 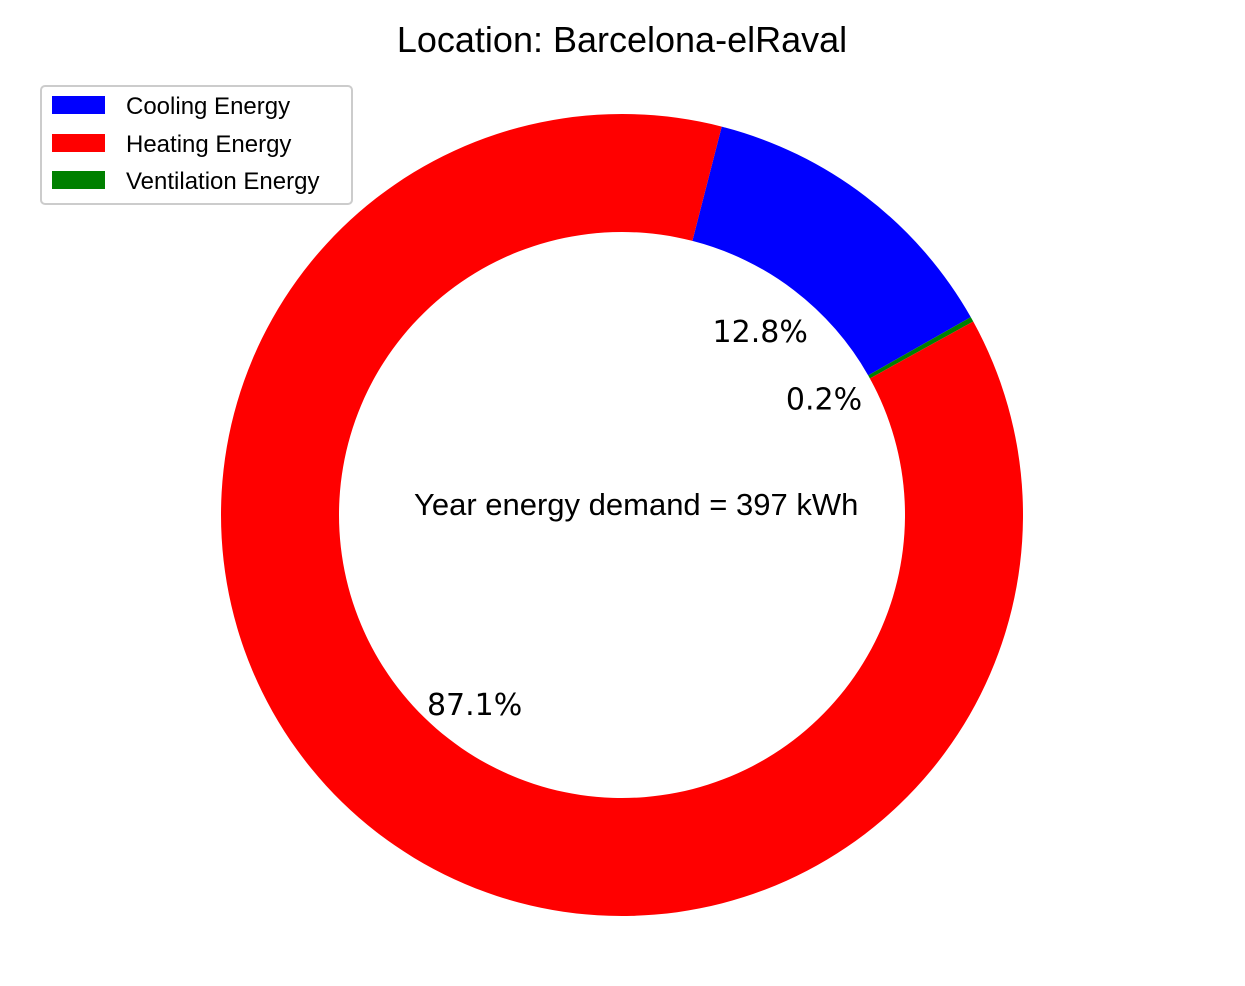 What do you see at coordinates (208, 144) in the screenshot?
I see `legend-label-heating: Heating Energy` at bounding box center [208, 144].